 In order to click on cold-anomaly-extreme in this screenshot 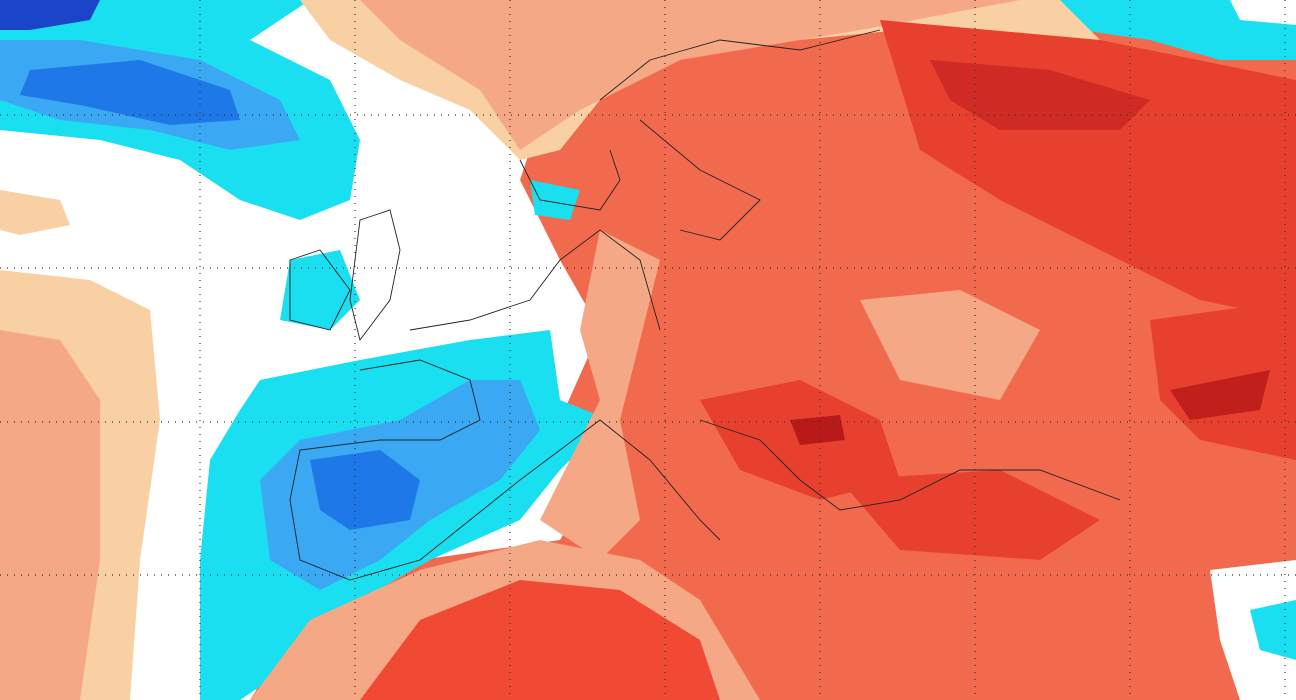, I will do `click(50, 15)`.